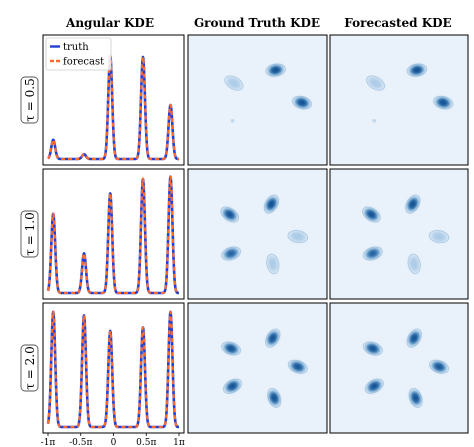 The image size is (474, 447). I want to click on legend-truth-label: truth, so click(76, 47).